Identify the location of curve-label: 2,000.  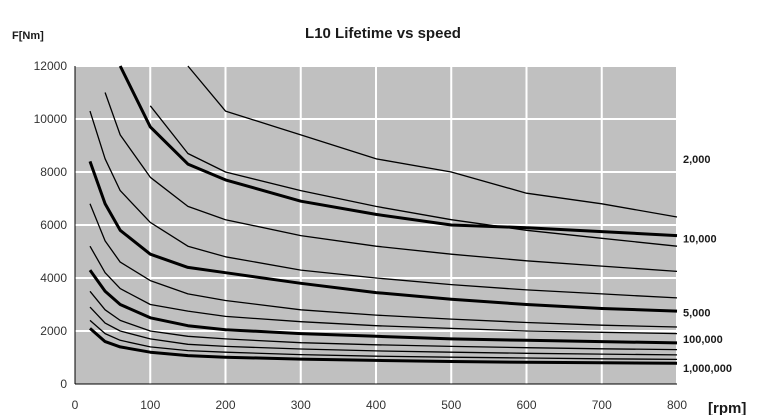
(697, 160).